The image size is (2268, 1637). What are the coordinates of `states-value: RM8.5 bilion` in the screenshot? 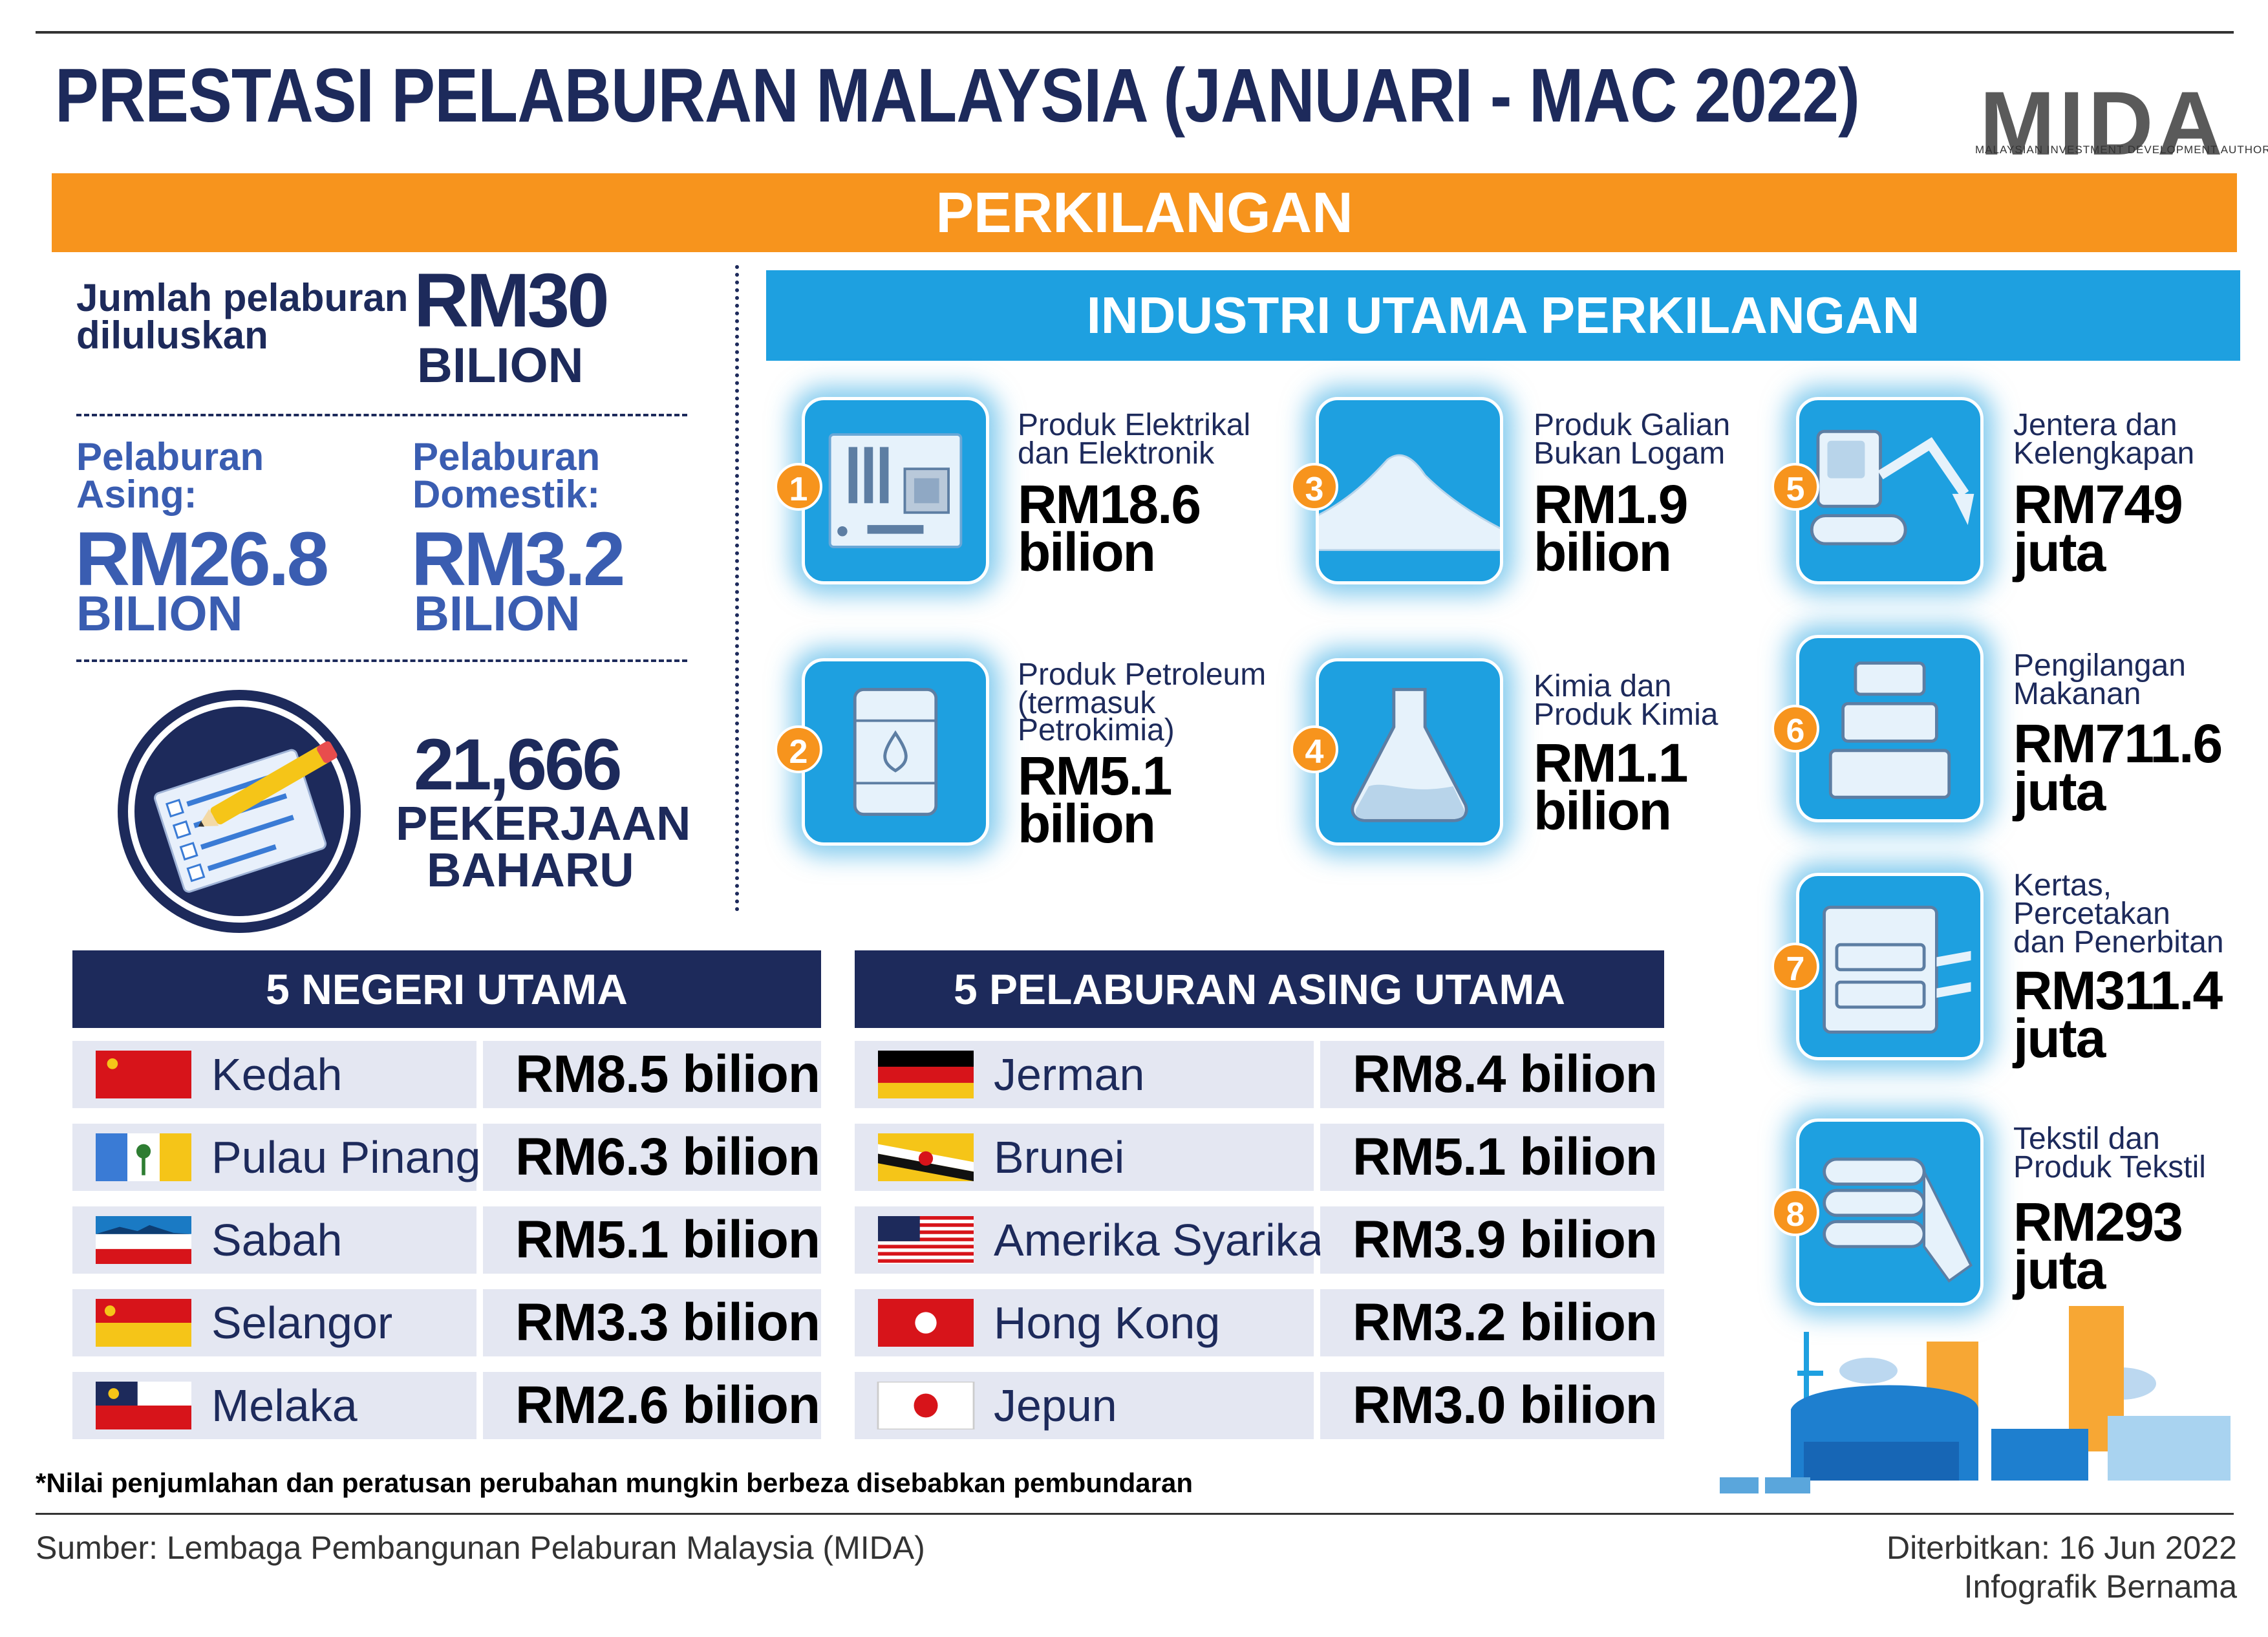 It's located at (667, 1074).